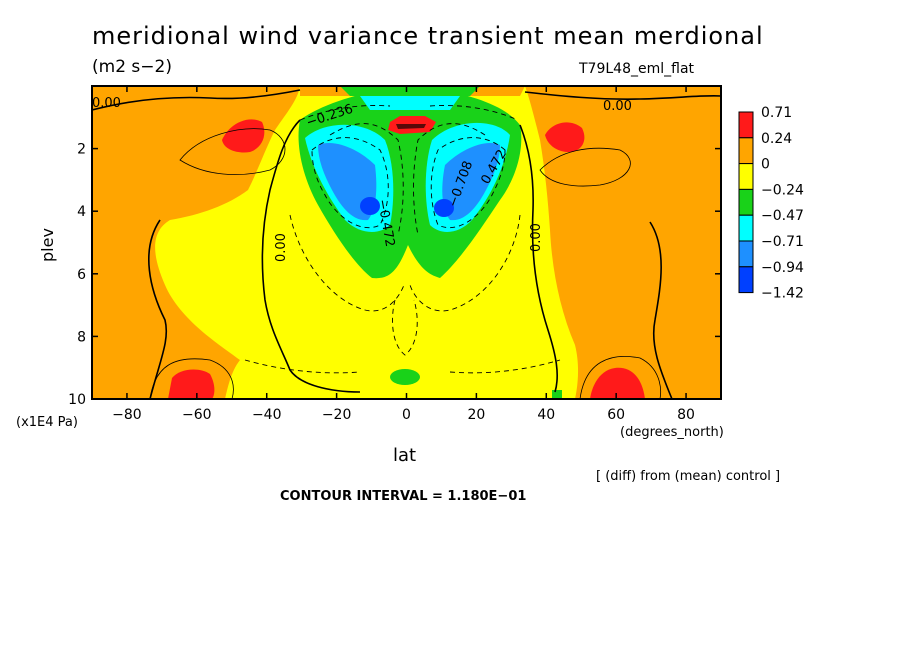  I want to click on cyan-strip-top, so click(410, 103).